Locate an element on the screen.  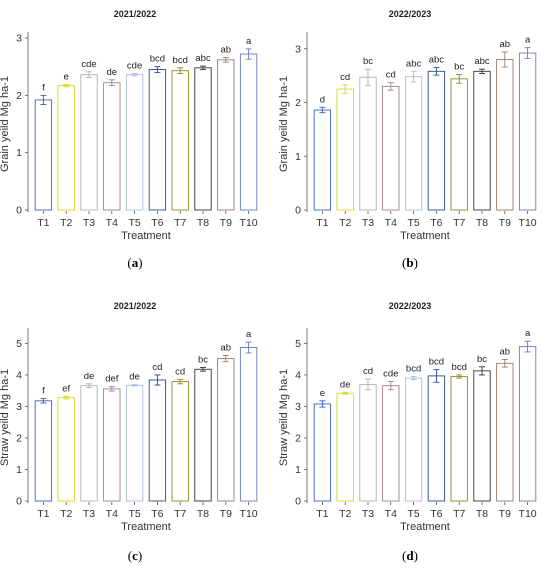
y-axis-label: Straw yeild Mg ha-1 is located at coordinates (5, 417).